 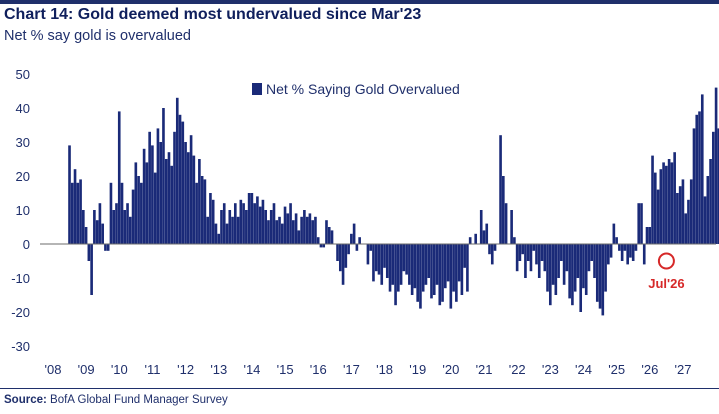 What do you see at coordinates (649, 369) in the screenshot?
I see `x-tick-label: '26` at bounding box center [649, 369].